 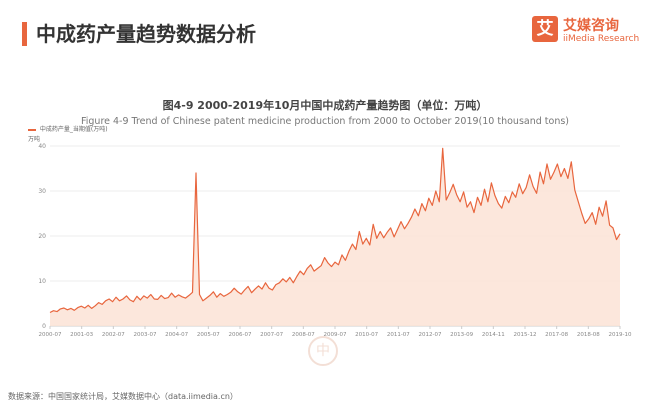 What do you see at coordinates (556, 335) in the screenshot?
I see `x-tick-label: 2017-08` at bounding box center [556, 335].